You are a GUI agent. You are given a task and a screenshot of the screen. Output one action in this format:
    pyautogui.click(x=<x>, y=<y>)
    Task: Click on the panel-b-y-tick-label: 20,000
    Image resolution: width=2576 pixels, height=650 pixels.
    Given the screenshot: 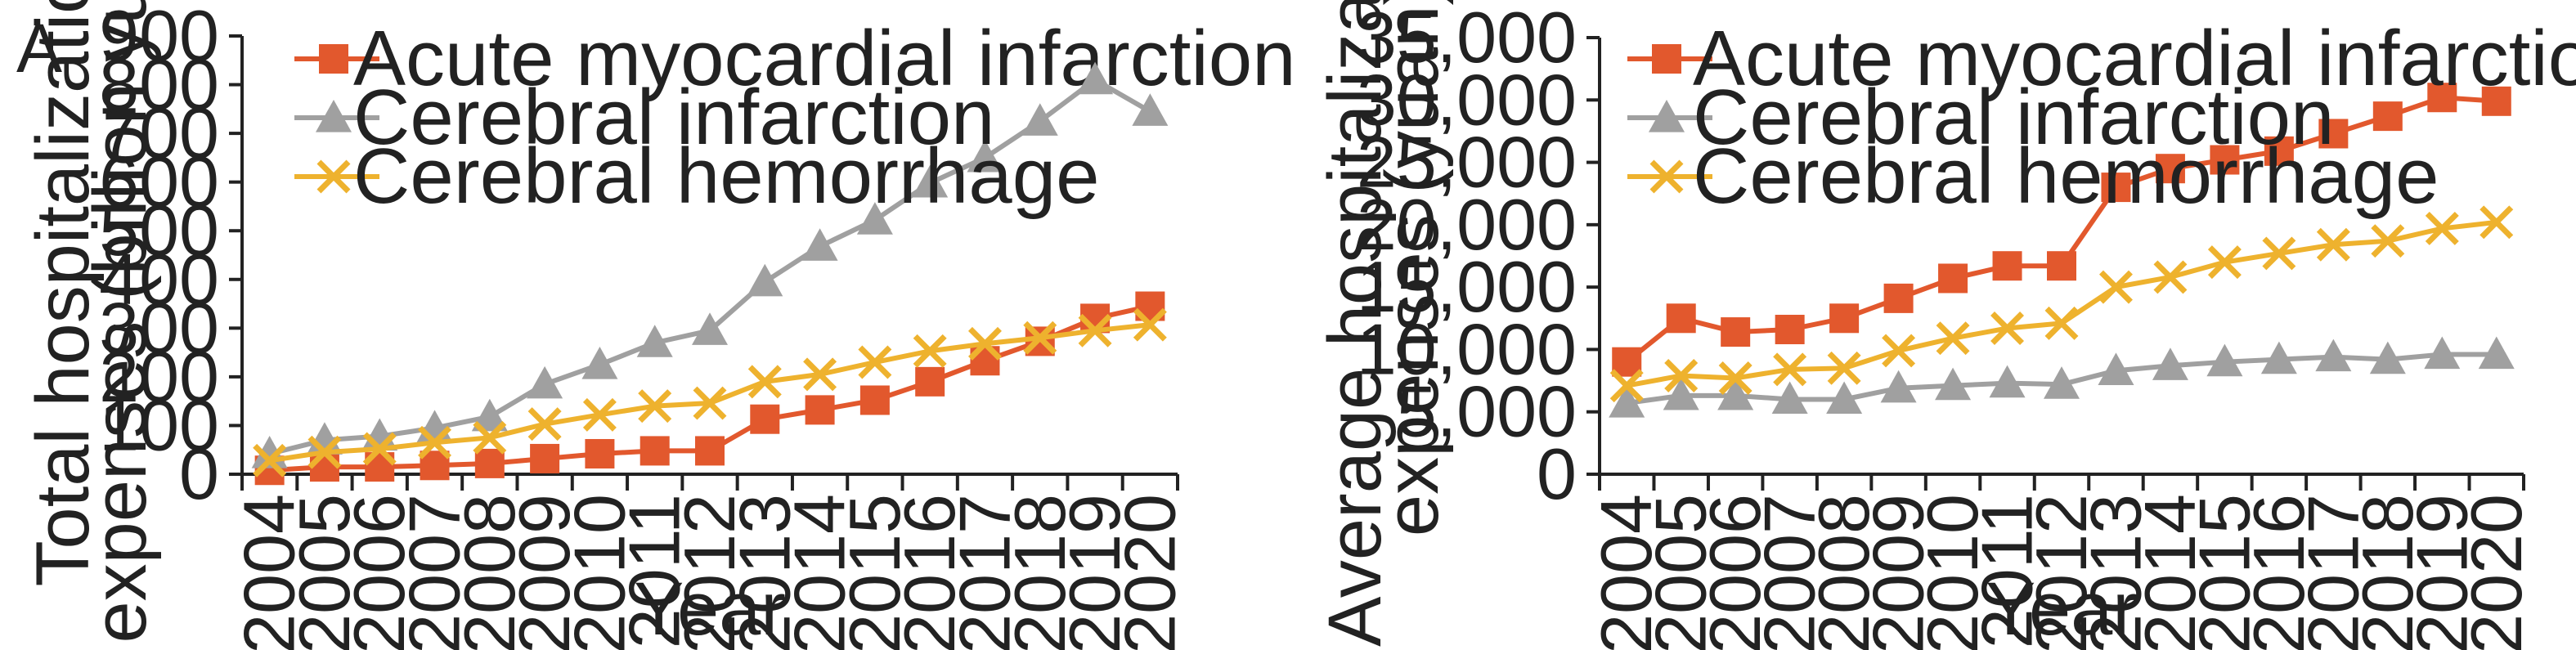 What is the action you would take?
    pyautogui.click(x=1467, y=225)
    